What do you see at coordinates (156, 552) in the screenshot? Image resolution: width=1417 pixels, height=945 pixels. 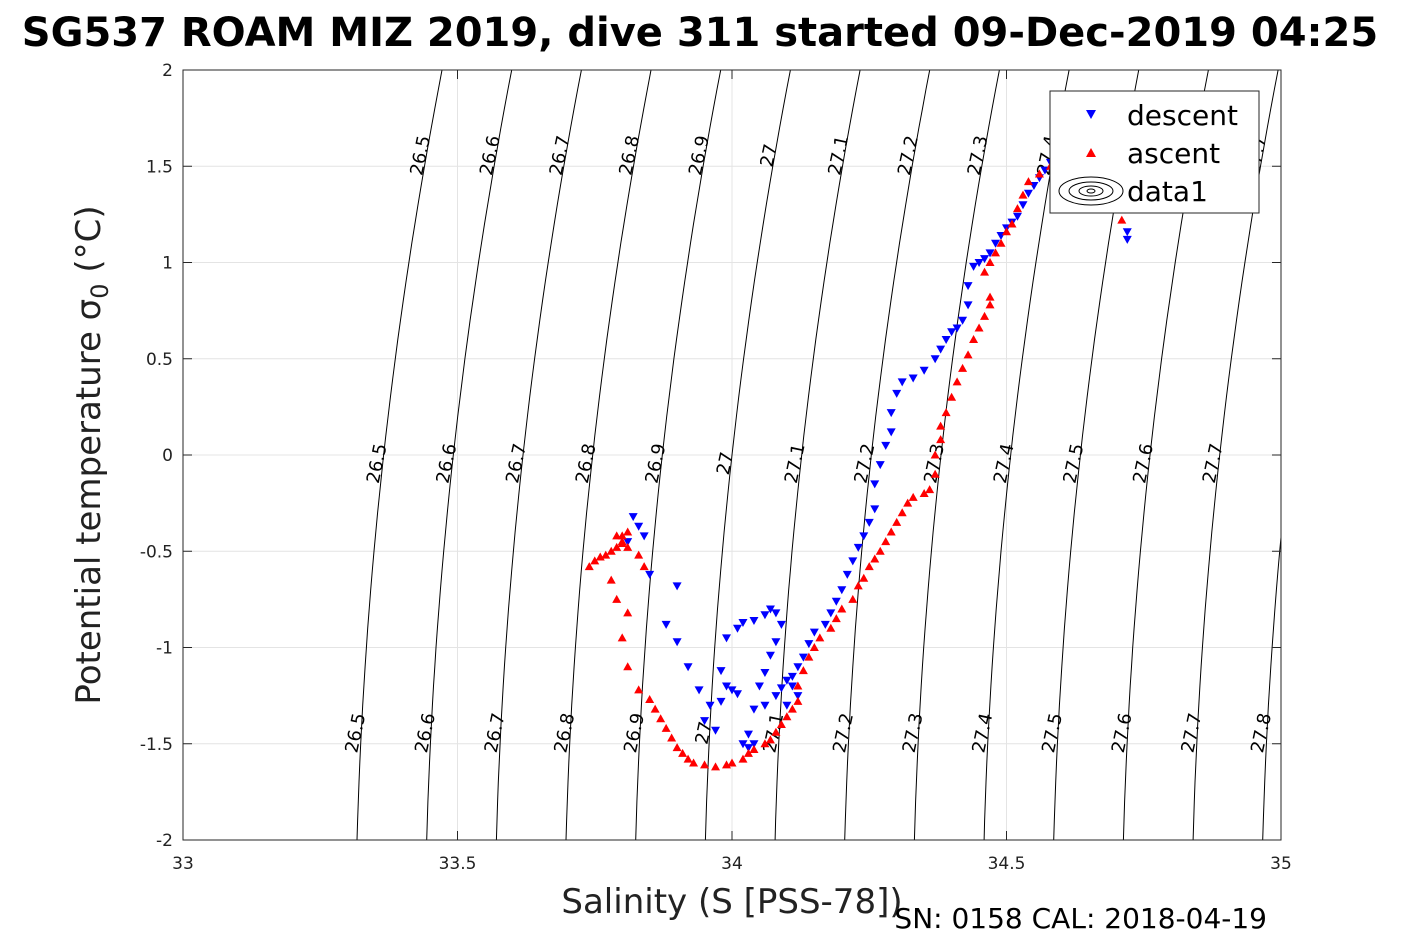 I see `y-tick-label: -0.5` at bounding box center [156, 552].